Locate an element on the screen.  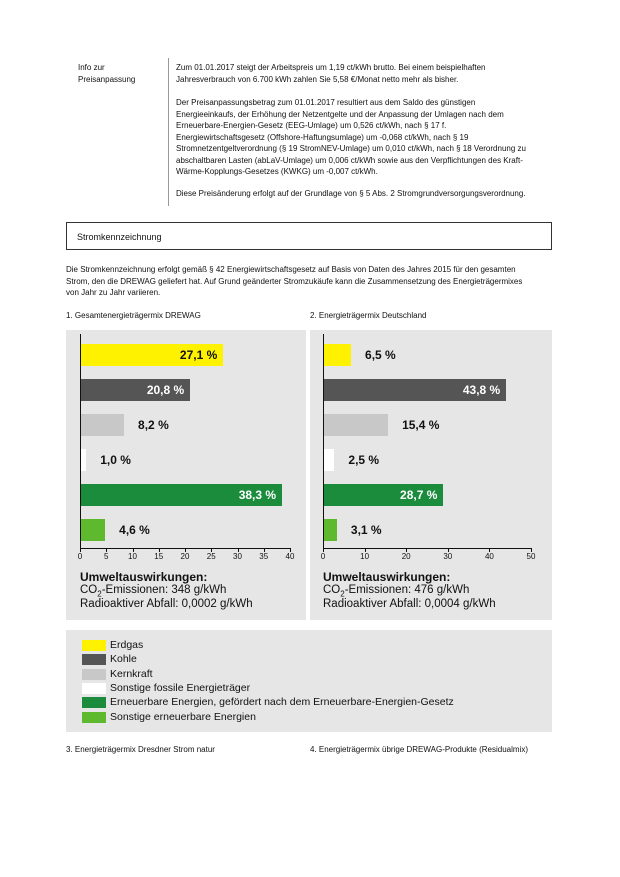
chart1-rad-value: 0,0002 g/kWh is located at coordinates (217, 604).